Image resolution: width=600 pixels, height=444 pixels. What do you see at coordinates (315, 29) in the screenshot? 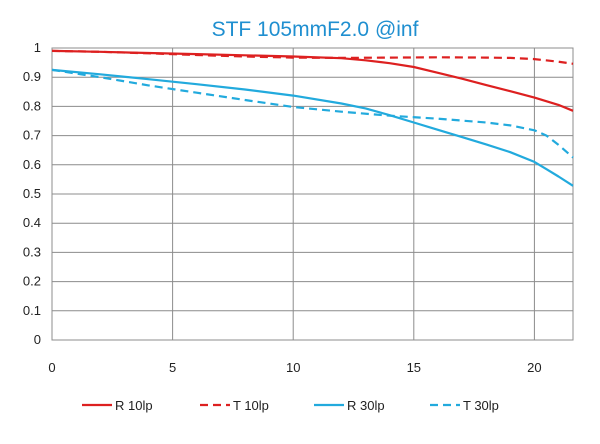
I see `chart-title: STF 105mmF2.0 @inf` at bounding box center [315, 29].